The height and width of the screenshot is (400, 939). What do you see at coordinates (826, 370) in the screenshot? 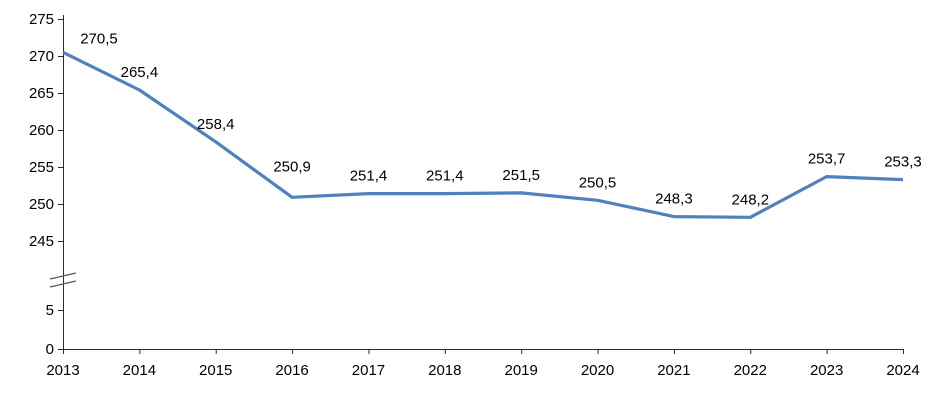
I see `x-axis-tick-label: 2023` at bounding box center [826, 370].